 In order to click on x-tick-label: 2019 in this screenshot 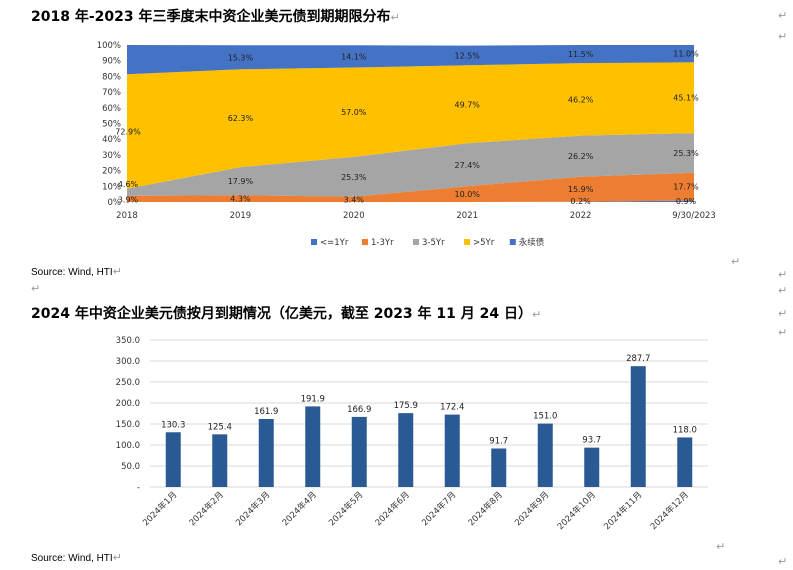, I will do `click(241, 216)`.